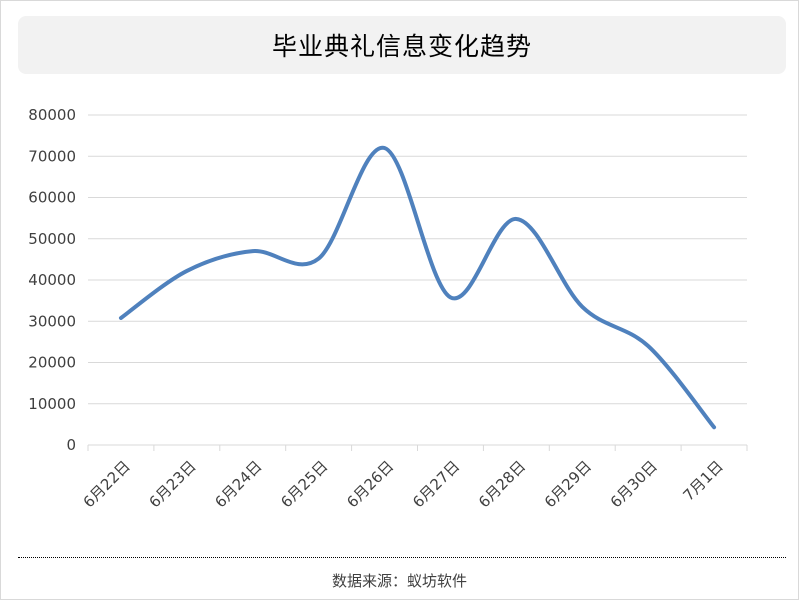 The width and height of the screenshot is (799, 600). What do you see at coordinates (568, 484) in the screenshot?
I see `x-tick-label: 6月29日` at bounding box center [568, 484].